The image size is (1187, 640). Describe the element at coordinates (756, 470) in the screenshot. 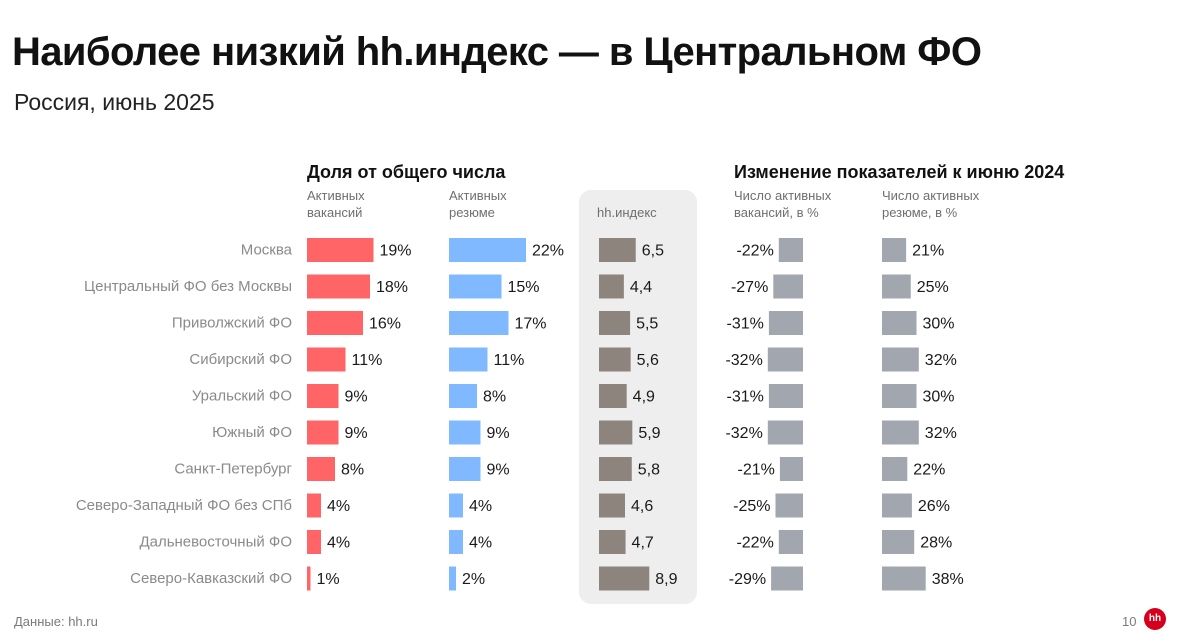

I see `vacancies-change-value-label: -21%` at that location.